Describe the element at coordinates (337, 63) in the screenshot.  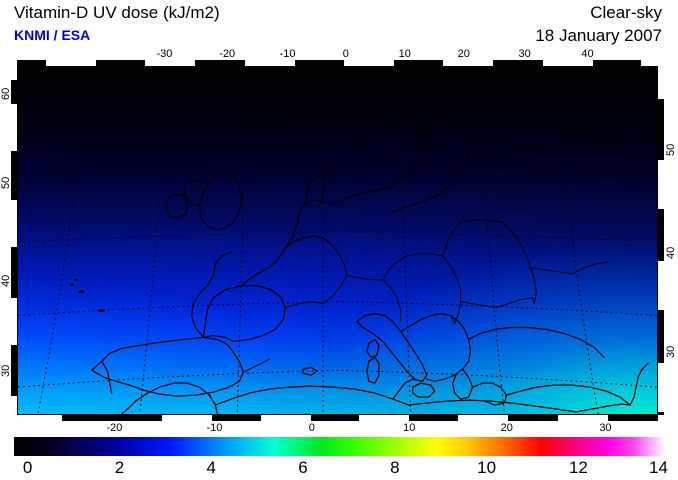
I see `axis-bar-top` at that location.